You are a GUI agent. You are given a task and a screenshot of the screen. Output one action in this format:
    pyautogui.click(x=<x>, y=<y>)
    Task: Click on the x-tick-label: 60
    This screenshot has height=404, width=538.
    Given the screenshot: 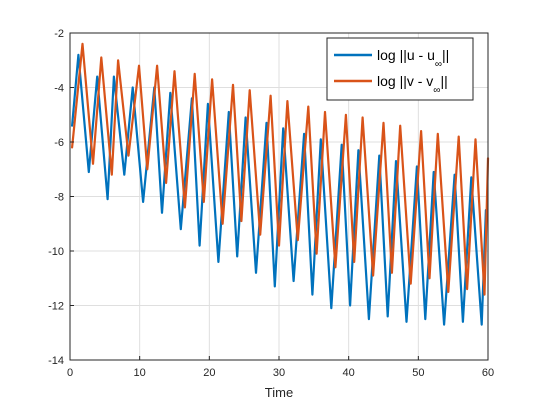 What is the action you would take?
    pyautogui.click(x=488, y=373)
    